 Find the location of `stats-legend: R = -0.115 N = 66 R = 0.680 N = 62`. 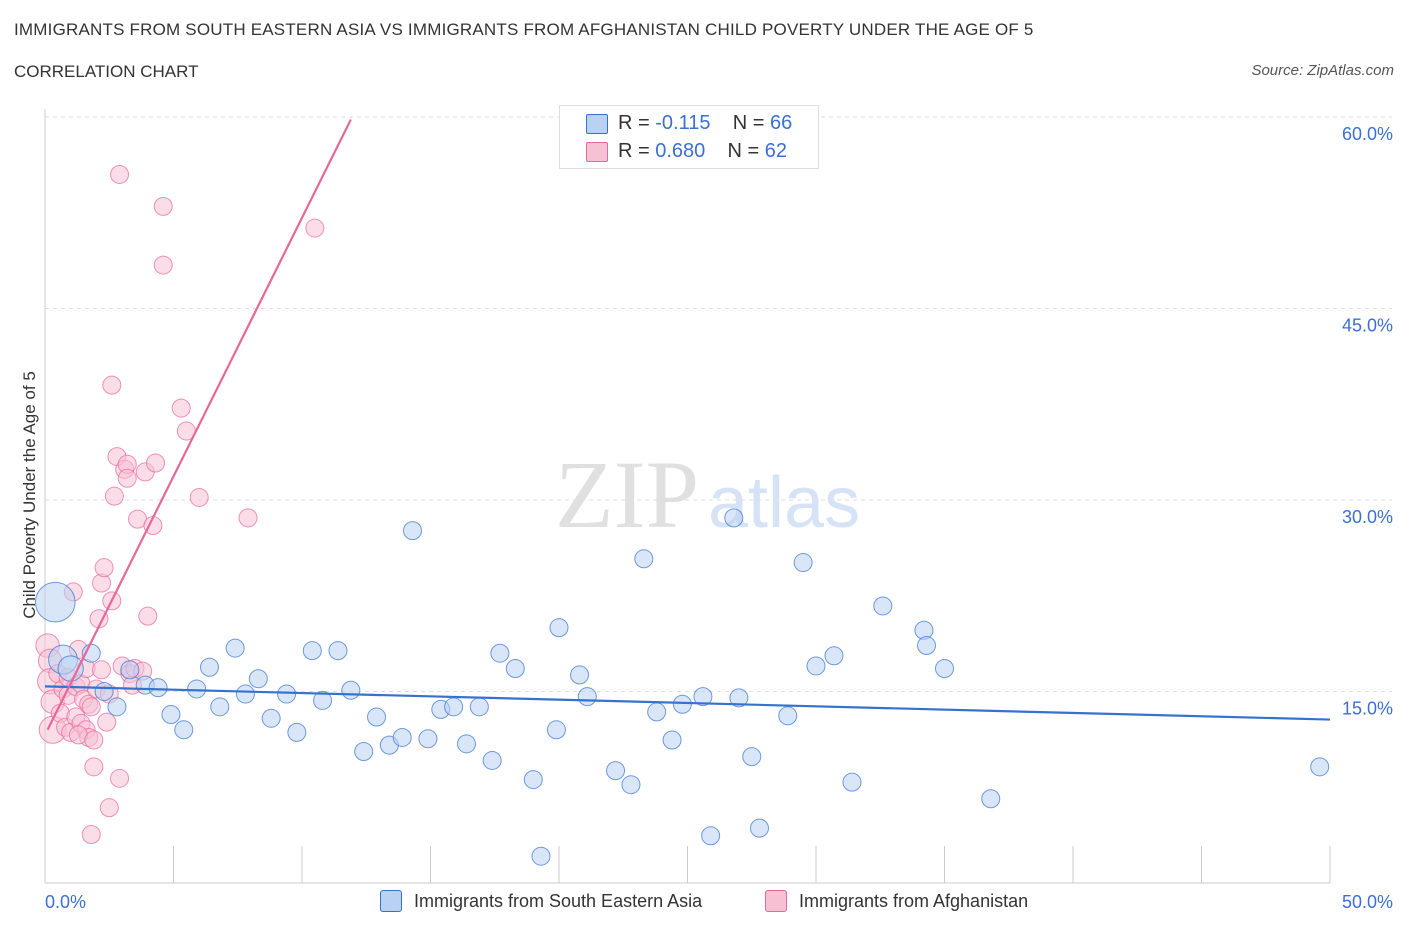

stats-legend: R = -0.115 N = 66 R = 0.680 N = 62 is located at coordinates (689, 137).